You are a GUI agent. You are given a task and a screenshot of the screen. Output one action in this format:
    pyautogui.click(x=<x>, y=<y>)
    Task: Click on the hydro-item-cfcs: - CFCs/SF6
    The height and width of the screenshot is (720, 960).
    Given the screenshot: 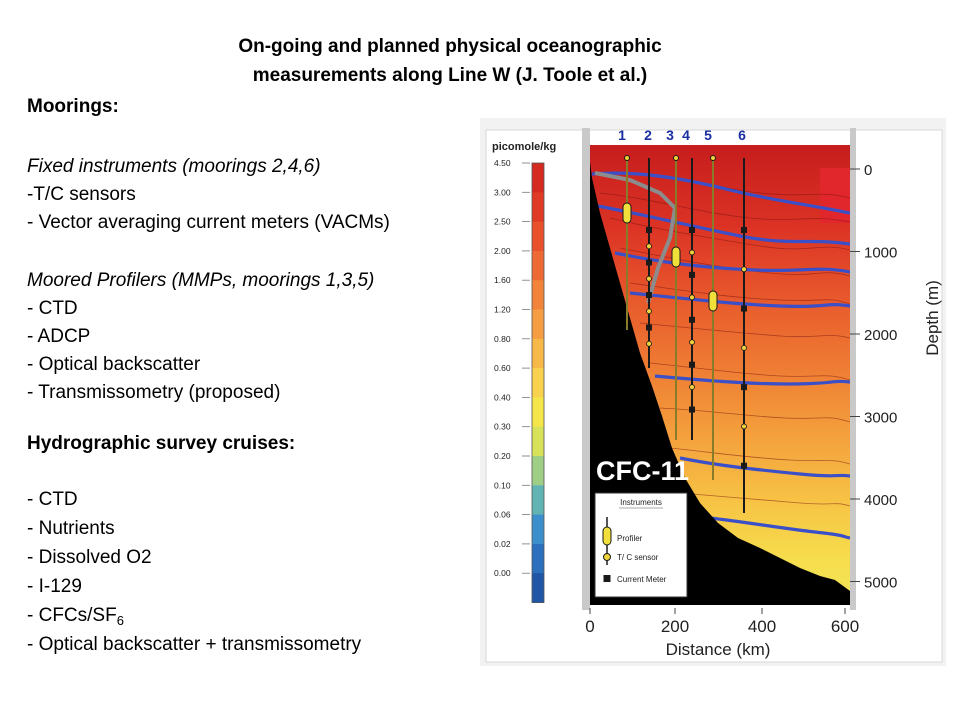 What is the action you would take?
    pyautogui.click(x=75, y=616)
    